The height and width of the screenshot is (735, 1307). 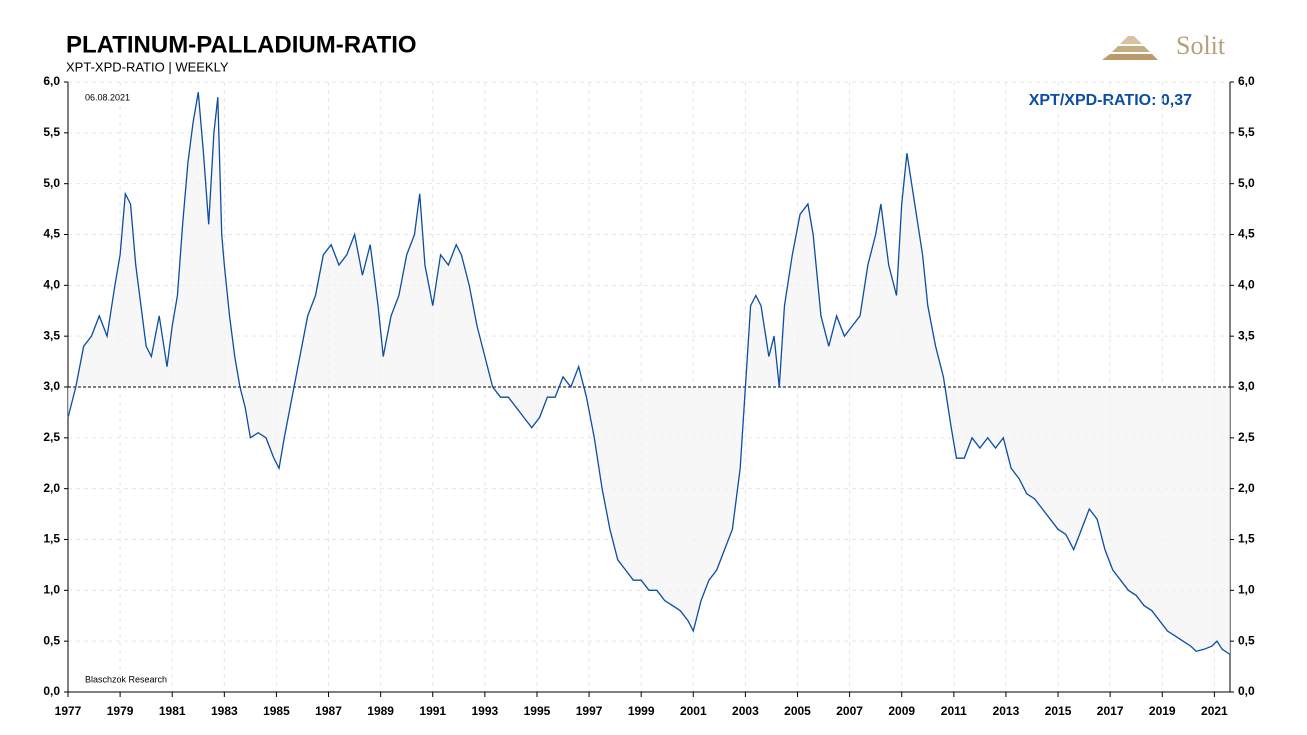 What do you see at coordinates (51, 285) in the screenshot?
I see `y-tick-label: 4,0` at bounding box center [51, 285].